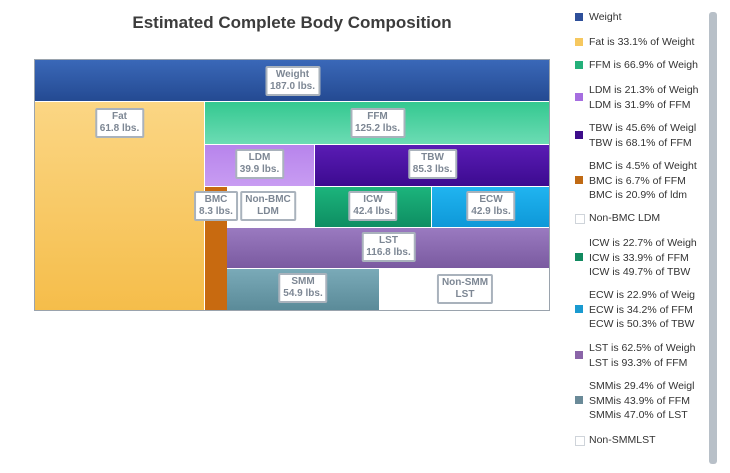  I want to click on legend-text: Weight, so click(605, 17).